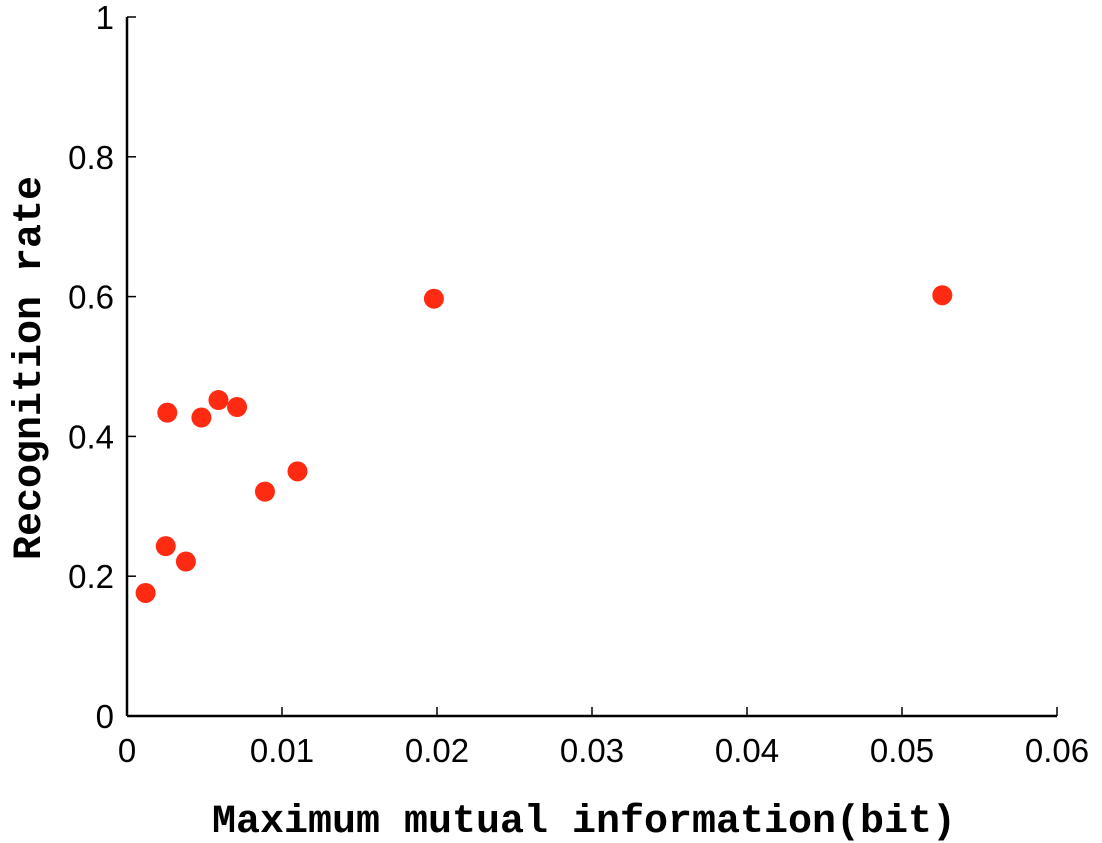 This screenshot has width=1102, height=843. Describe the element at coordinates (584, 821) in the screenshot. I see `x-axis-title: Maximum mutual information(bit)` at that location.